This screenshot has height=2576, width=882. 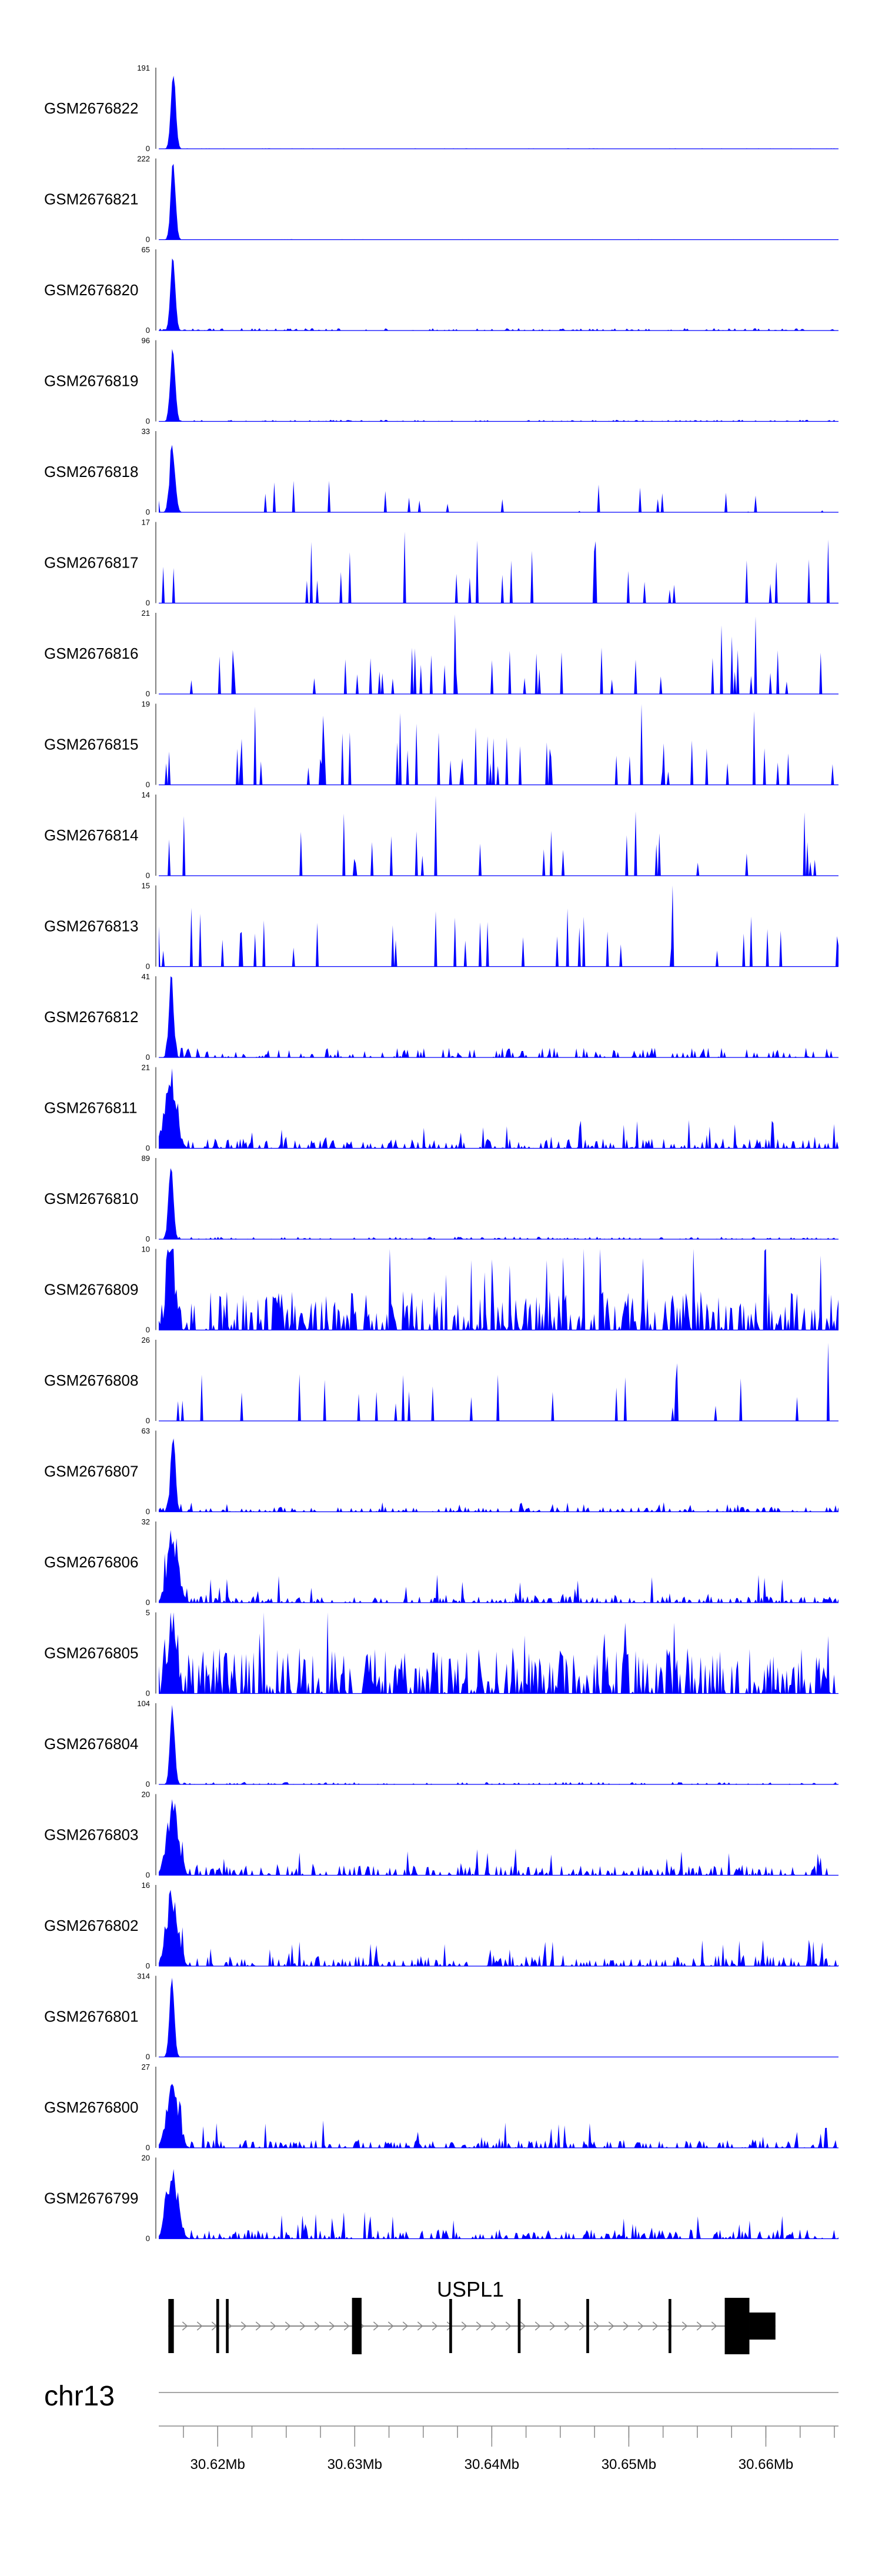 I want to click on axis-tick-label: 30.64Mb, so click(x=492, y=2464).